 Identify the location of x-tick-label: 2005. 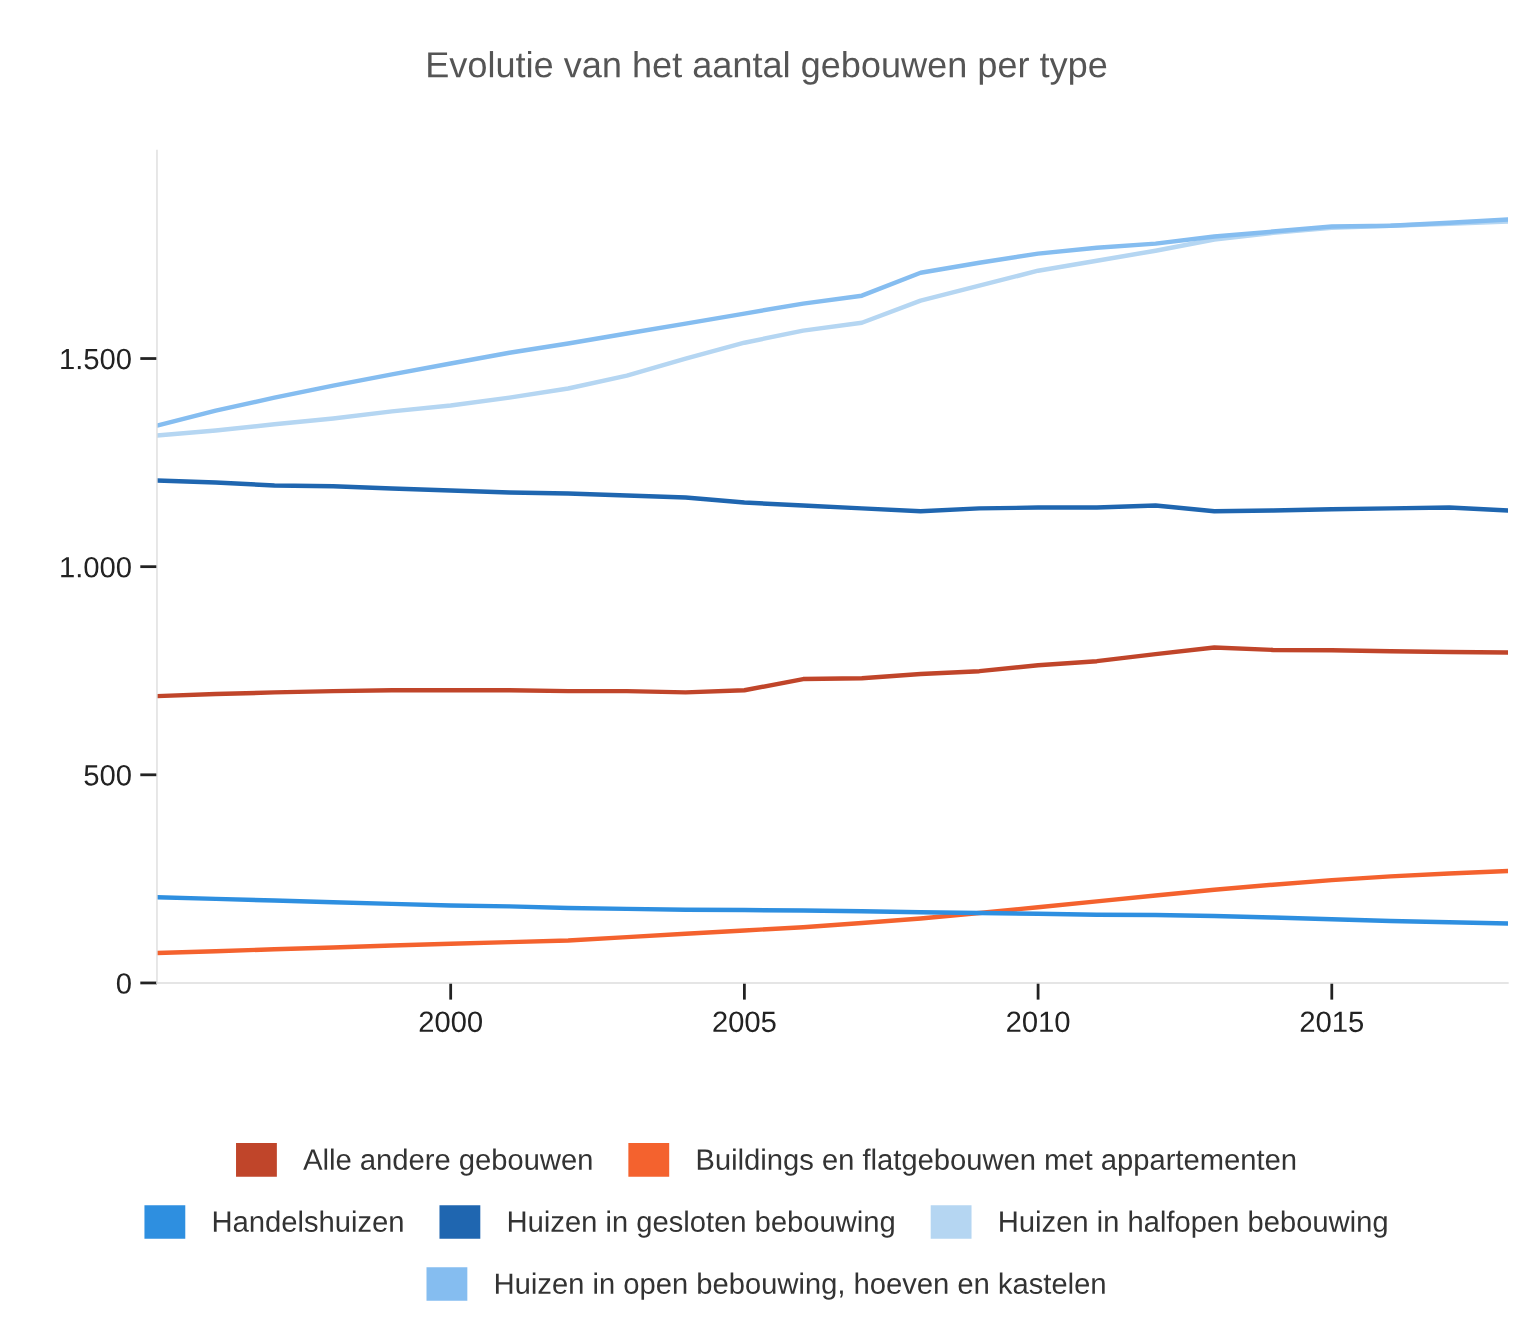
(744, 1022).